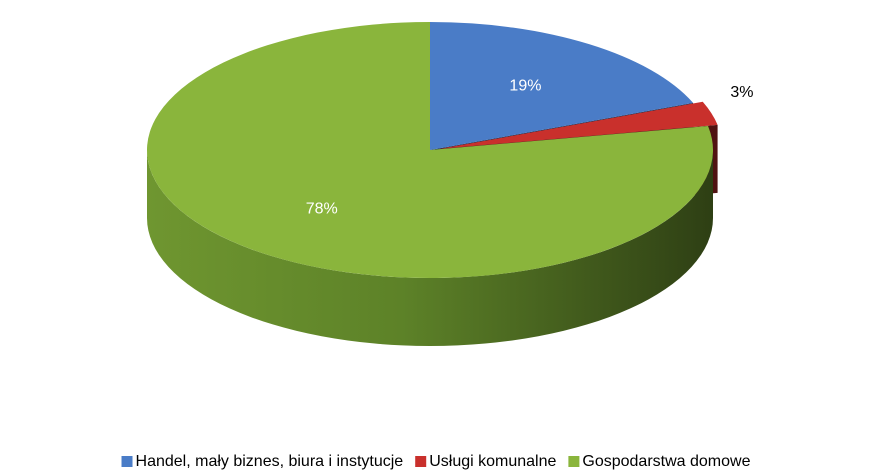 The height and width of the screenshot is (475, 873). I want to click on data-label: 3%, so click(741, 92).